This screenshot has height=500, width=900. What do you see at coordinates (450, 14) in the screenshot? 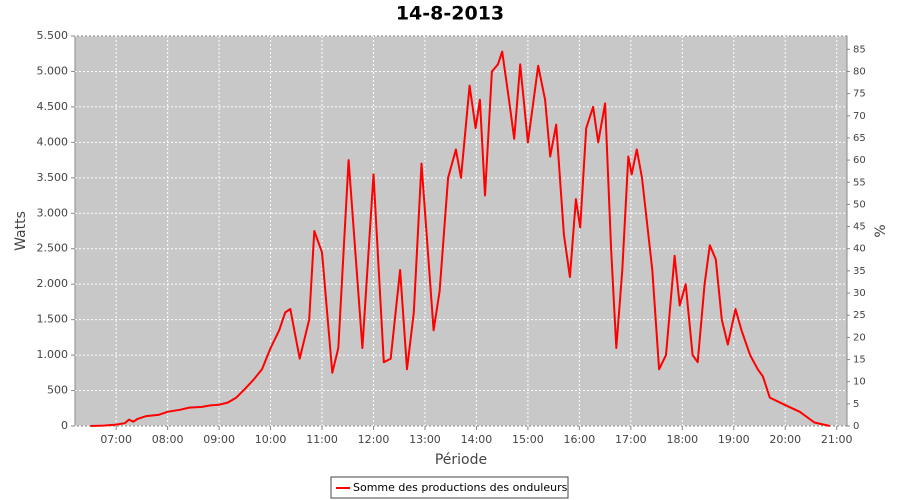
I see `chart-title: 14-8-2013` at bounding box center [450, 14].